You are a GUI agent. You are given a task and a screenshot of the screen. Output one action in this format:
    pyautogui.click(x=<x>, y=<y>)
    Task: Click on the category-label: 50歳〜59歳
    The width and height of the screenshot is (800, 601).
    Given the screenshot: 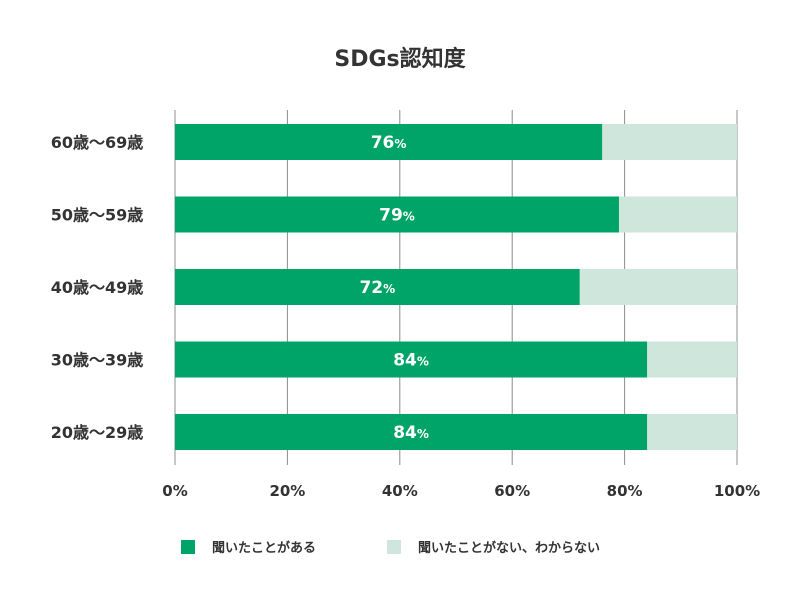 What is the action you would take?
    pyautogui.click(x=97, y=215)
    